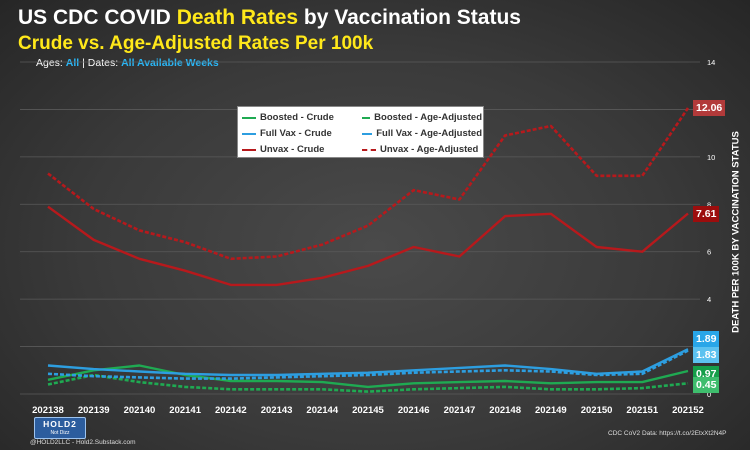 The width and height of the screenshot is (750, 450). What do you see at coordinates (231, 410) in the screenshot?
I see `x-tick-label: 202142` at bounding box center [231, 410].